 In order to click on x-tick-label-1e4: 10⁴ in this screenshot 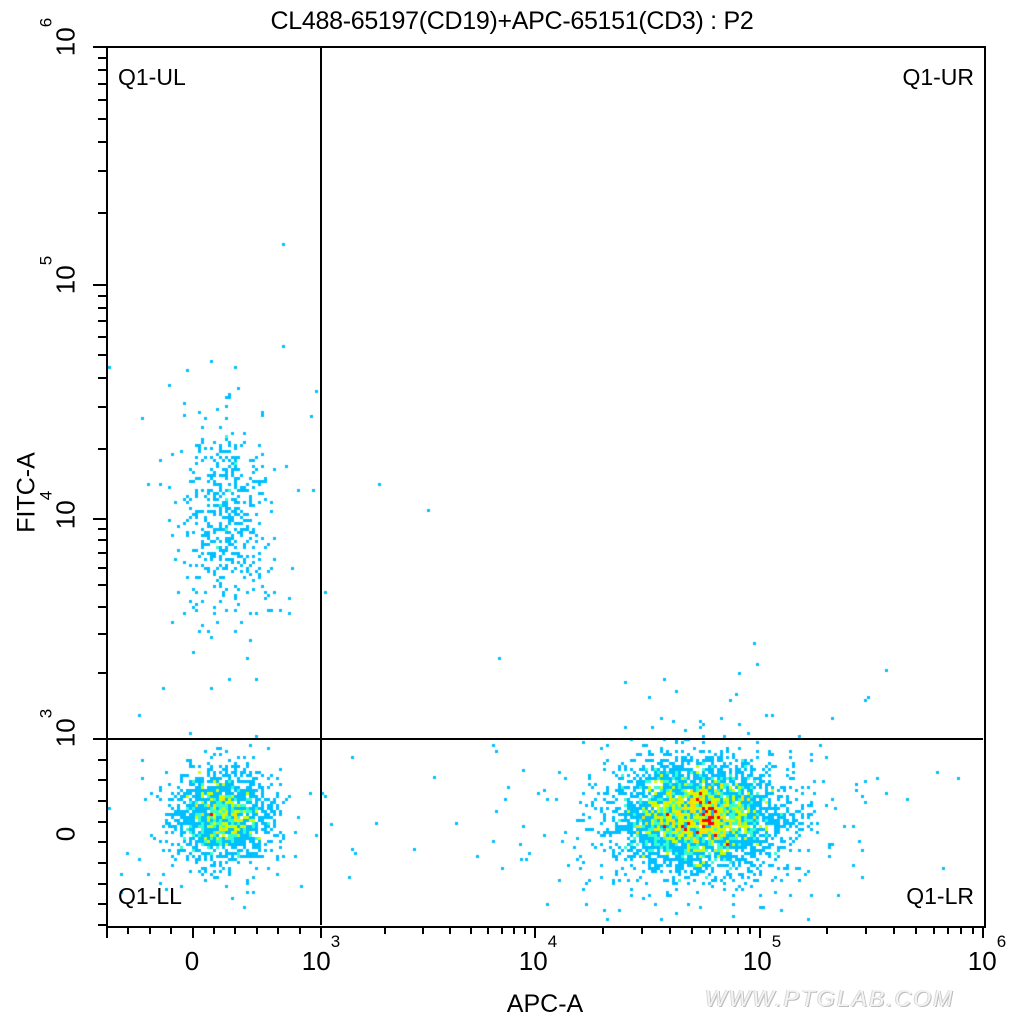, I will do `click(538, 954)`.